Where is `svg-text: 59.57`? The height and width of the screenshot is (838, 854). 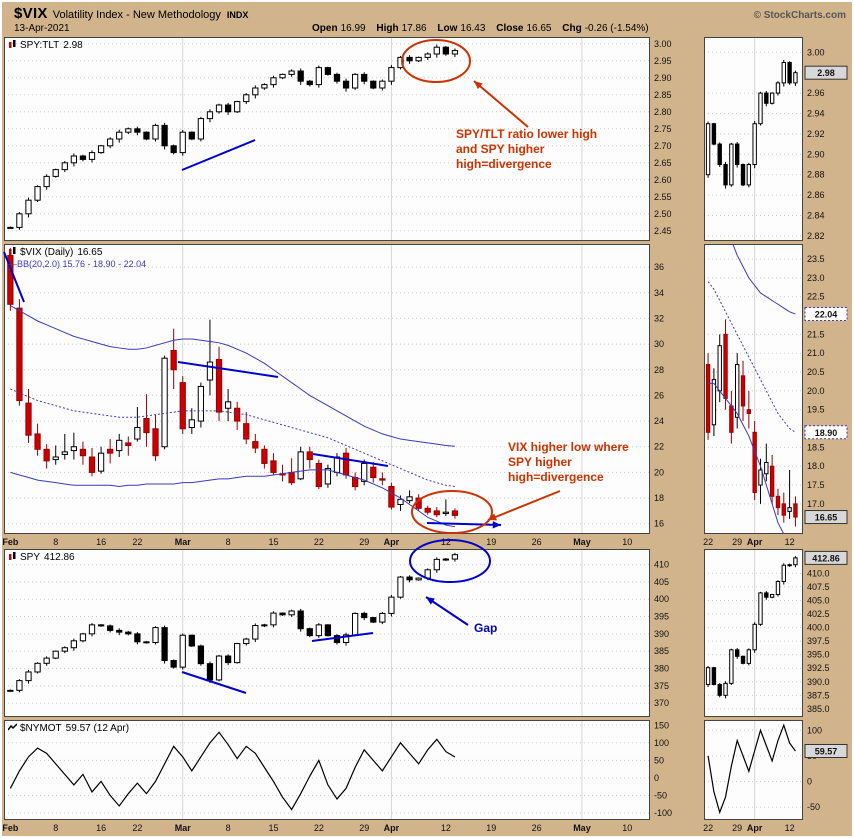 svg-text: 59.57 is located at coordinates (826, 751).